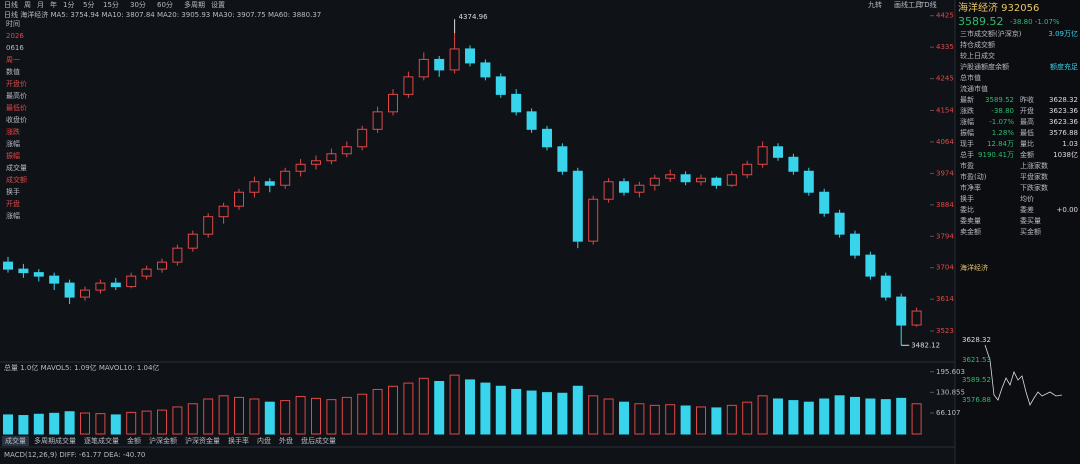  What do you see at coordinates (908, 4) in the screenshot?
I see `toolbar-item: 画线工具` at bounding box center [908, 4].